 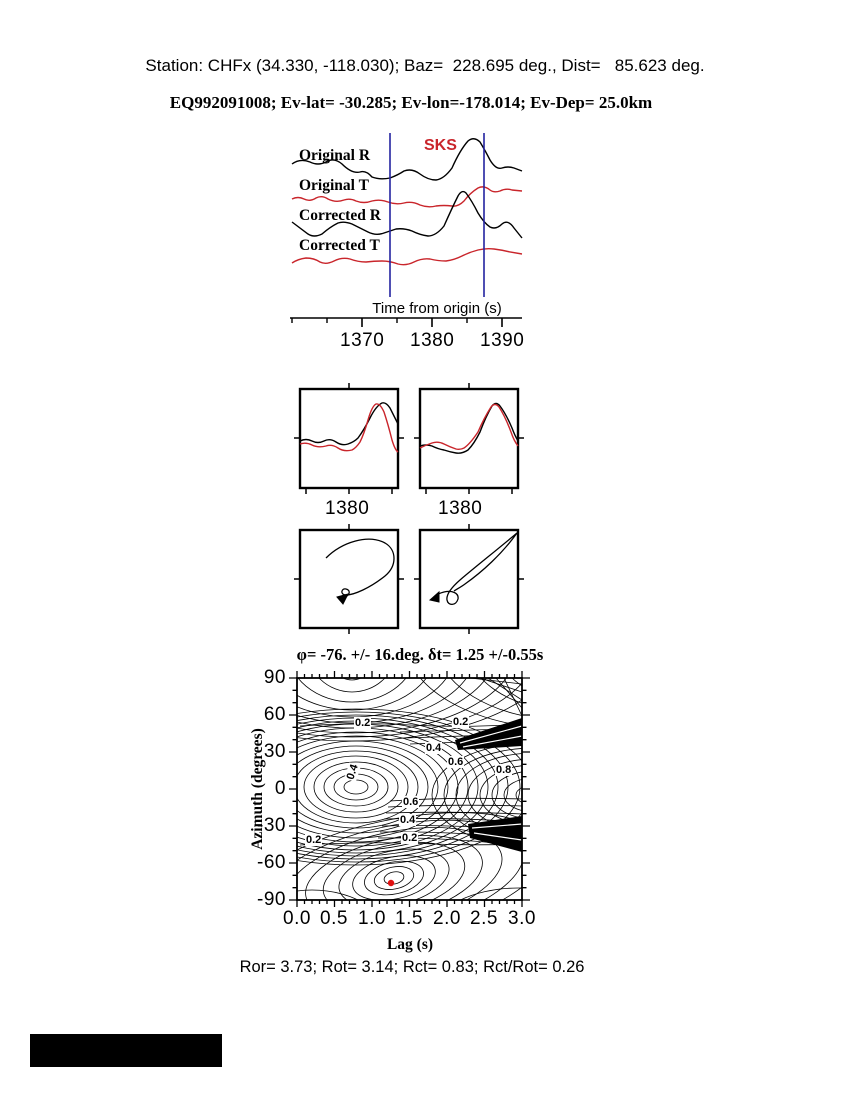 What do you see at coordinates (409, 856) in the screenshot?
I see `contour-bottom-basin` at bounding box center [409, 856].